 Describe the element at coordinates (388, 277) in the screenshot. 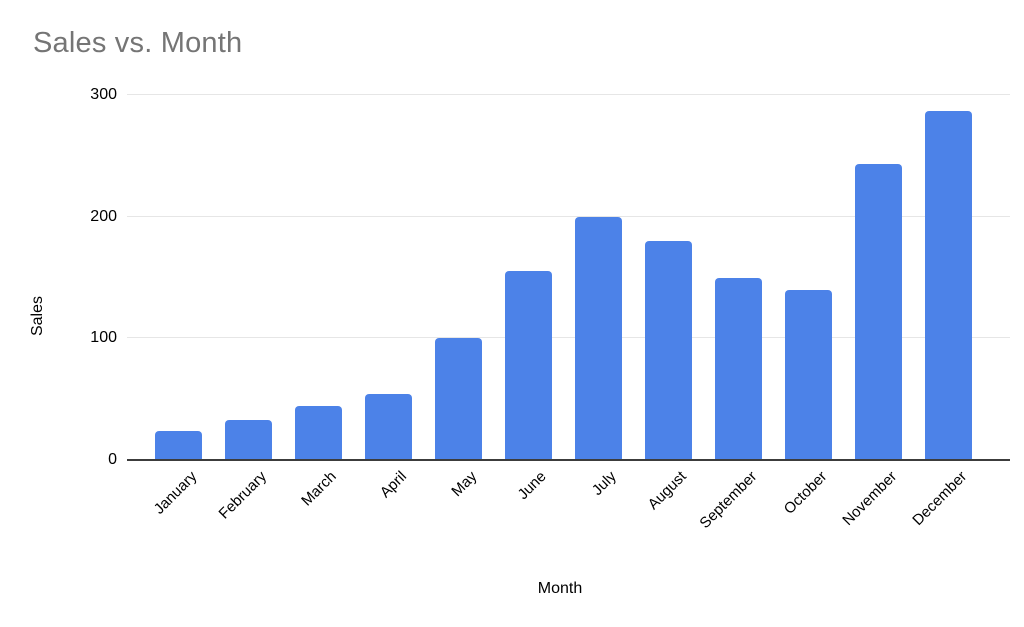

I see `bar-slot-april` at that location.